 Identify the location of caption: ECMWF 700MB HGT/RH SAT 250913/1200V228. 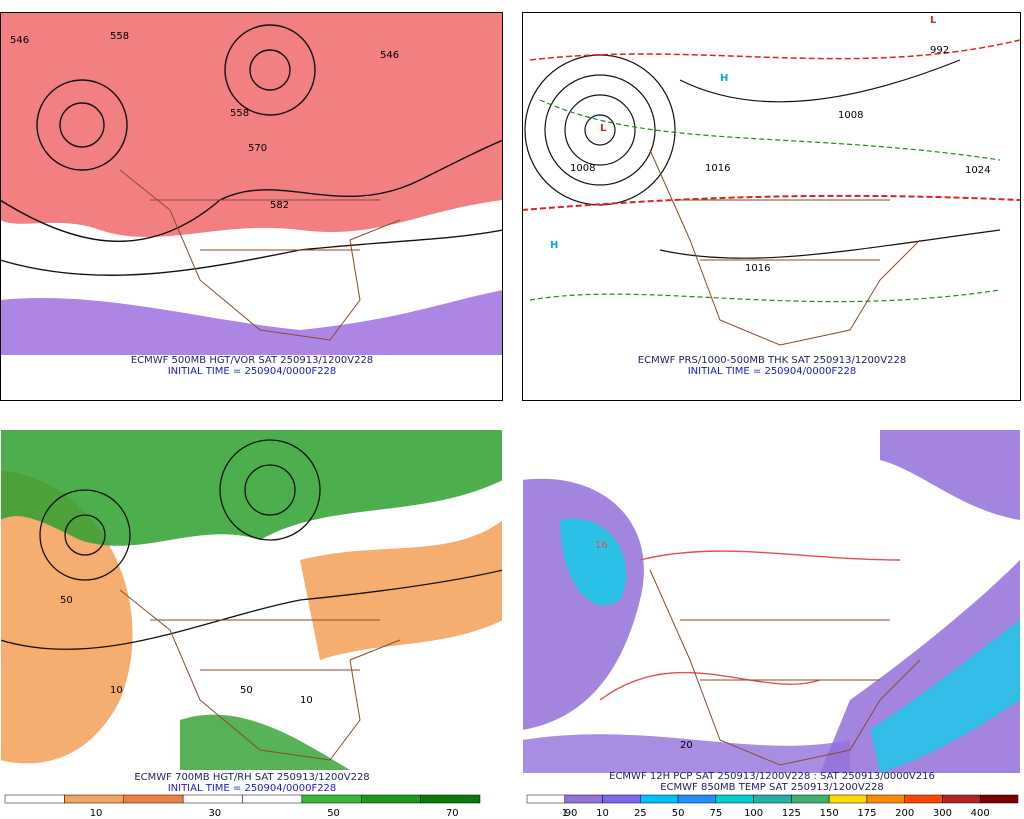
(251, 777).